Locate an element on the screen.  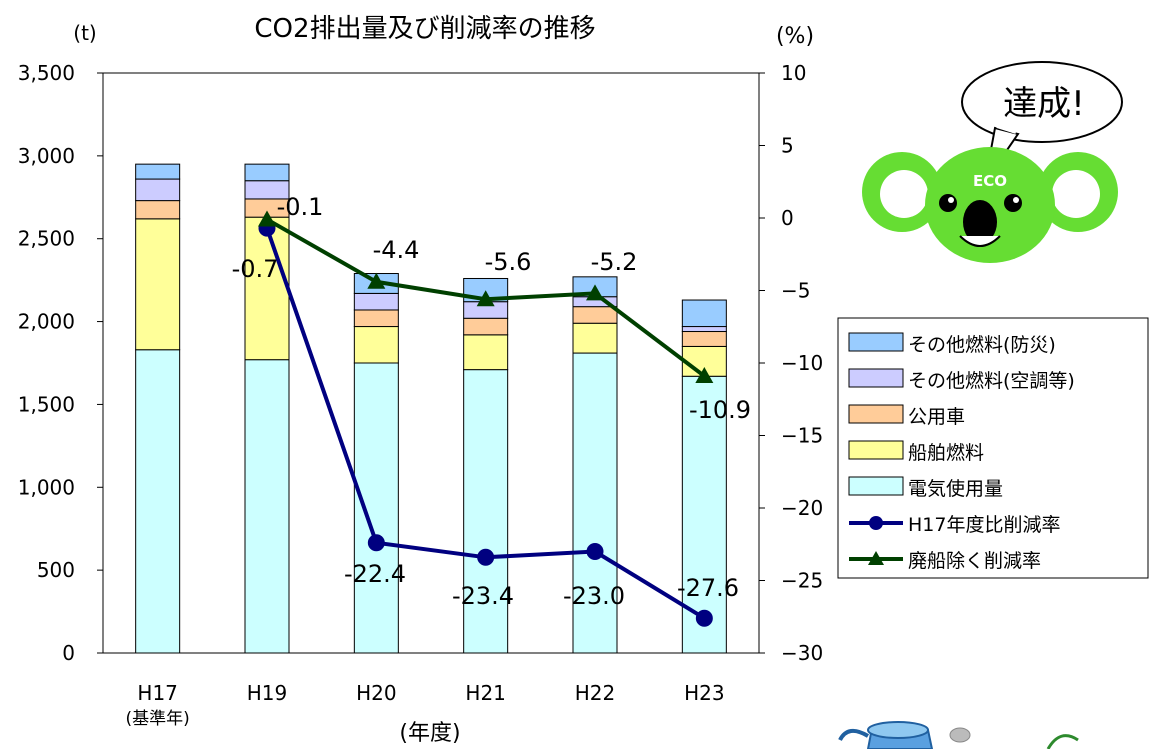
y-left-axis: 0 500 1,000 1,500 2,000 2,500 3,000 3,500 is located at coordinates (60, 363).